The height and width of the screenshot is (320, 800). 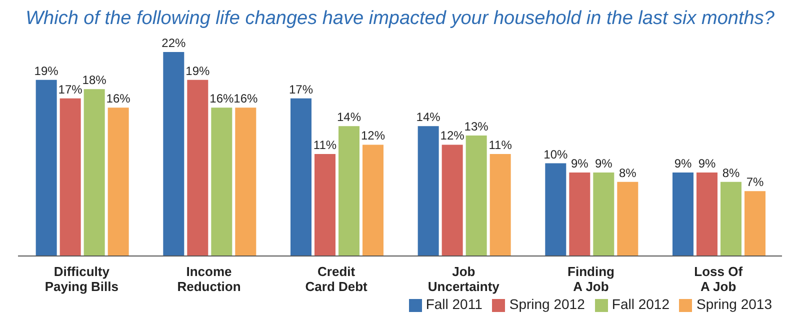 What do you see at coordinates (755, 182) in the screenshot?
I see `data-label: 7%` at bounding box center [755, 182].